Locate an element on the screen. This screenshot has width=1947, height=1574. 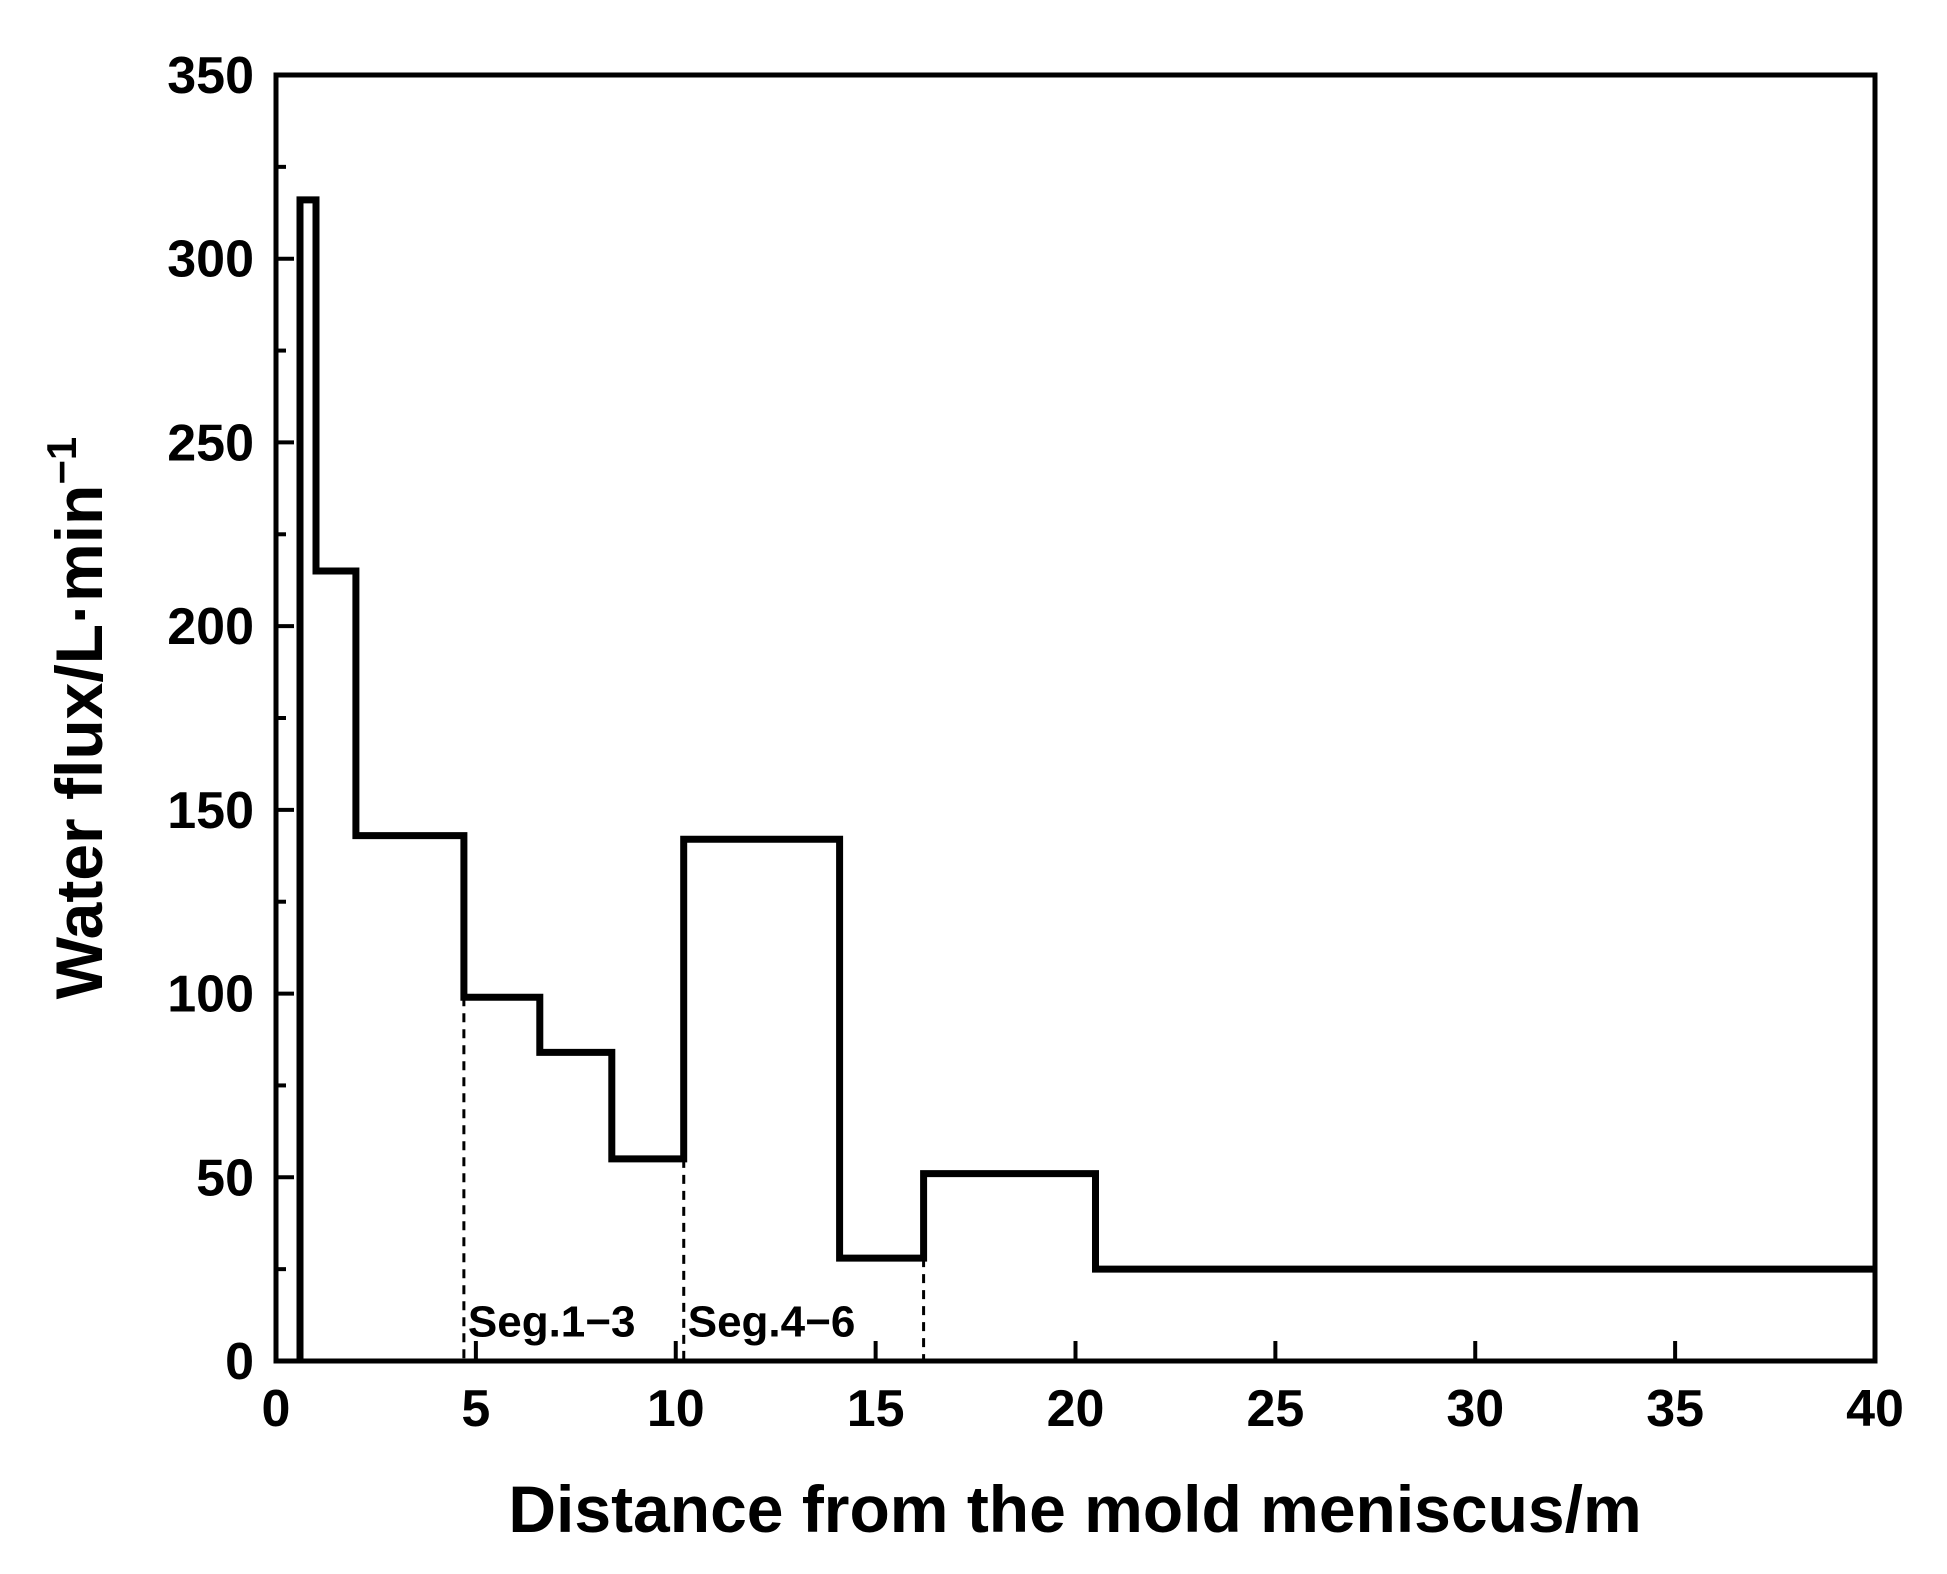
y-axis-title-superscript: −1 is located at coordinates (61, 461).